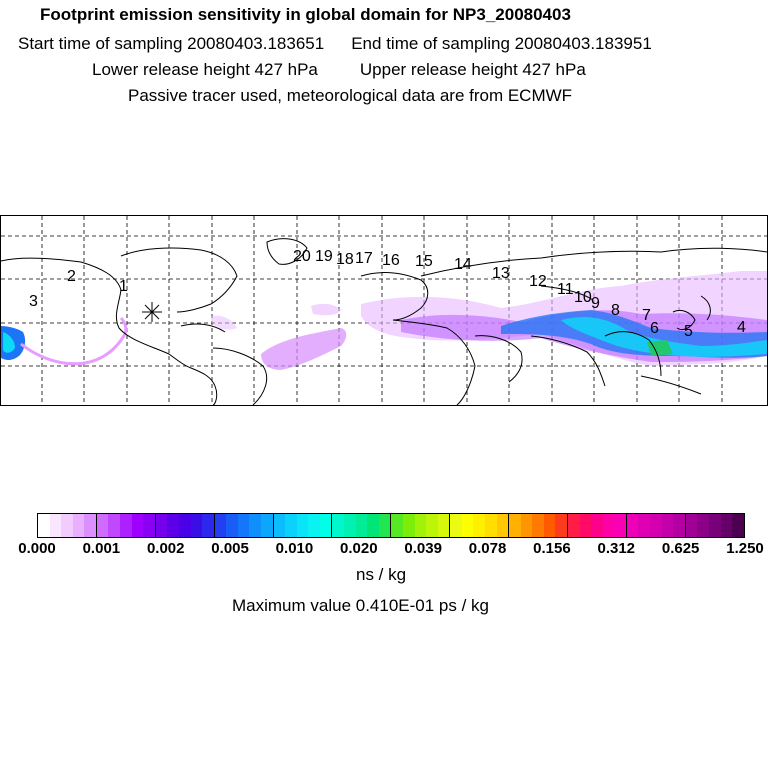  Describe the element at coordinates (359, 548) in the screenshot. I see `colorbar-tick-label: 0.020` at that location.